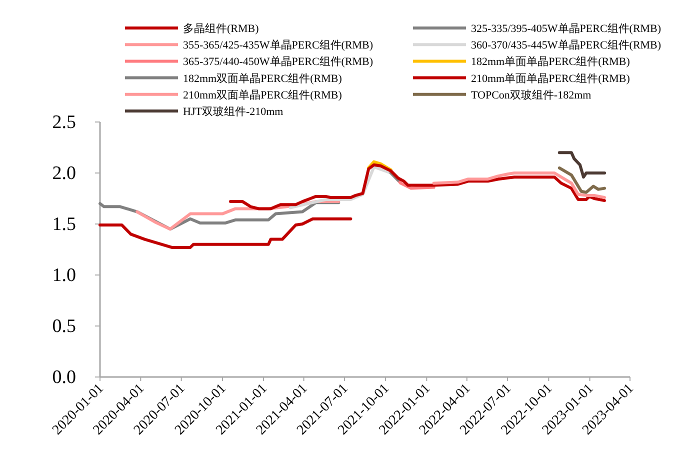 This screenshot has width=683, height=472. Describe the element at coordinates (64, 326) in the screenshot. I see `y-tick-label: 0.5` at that location.